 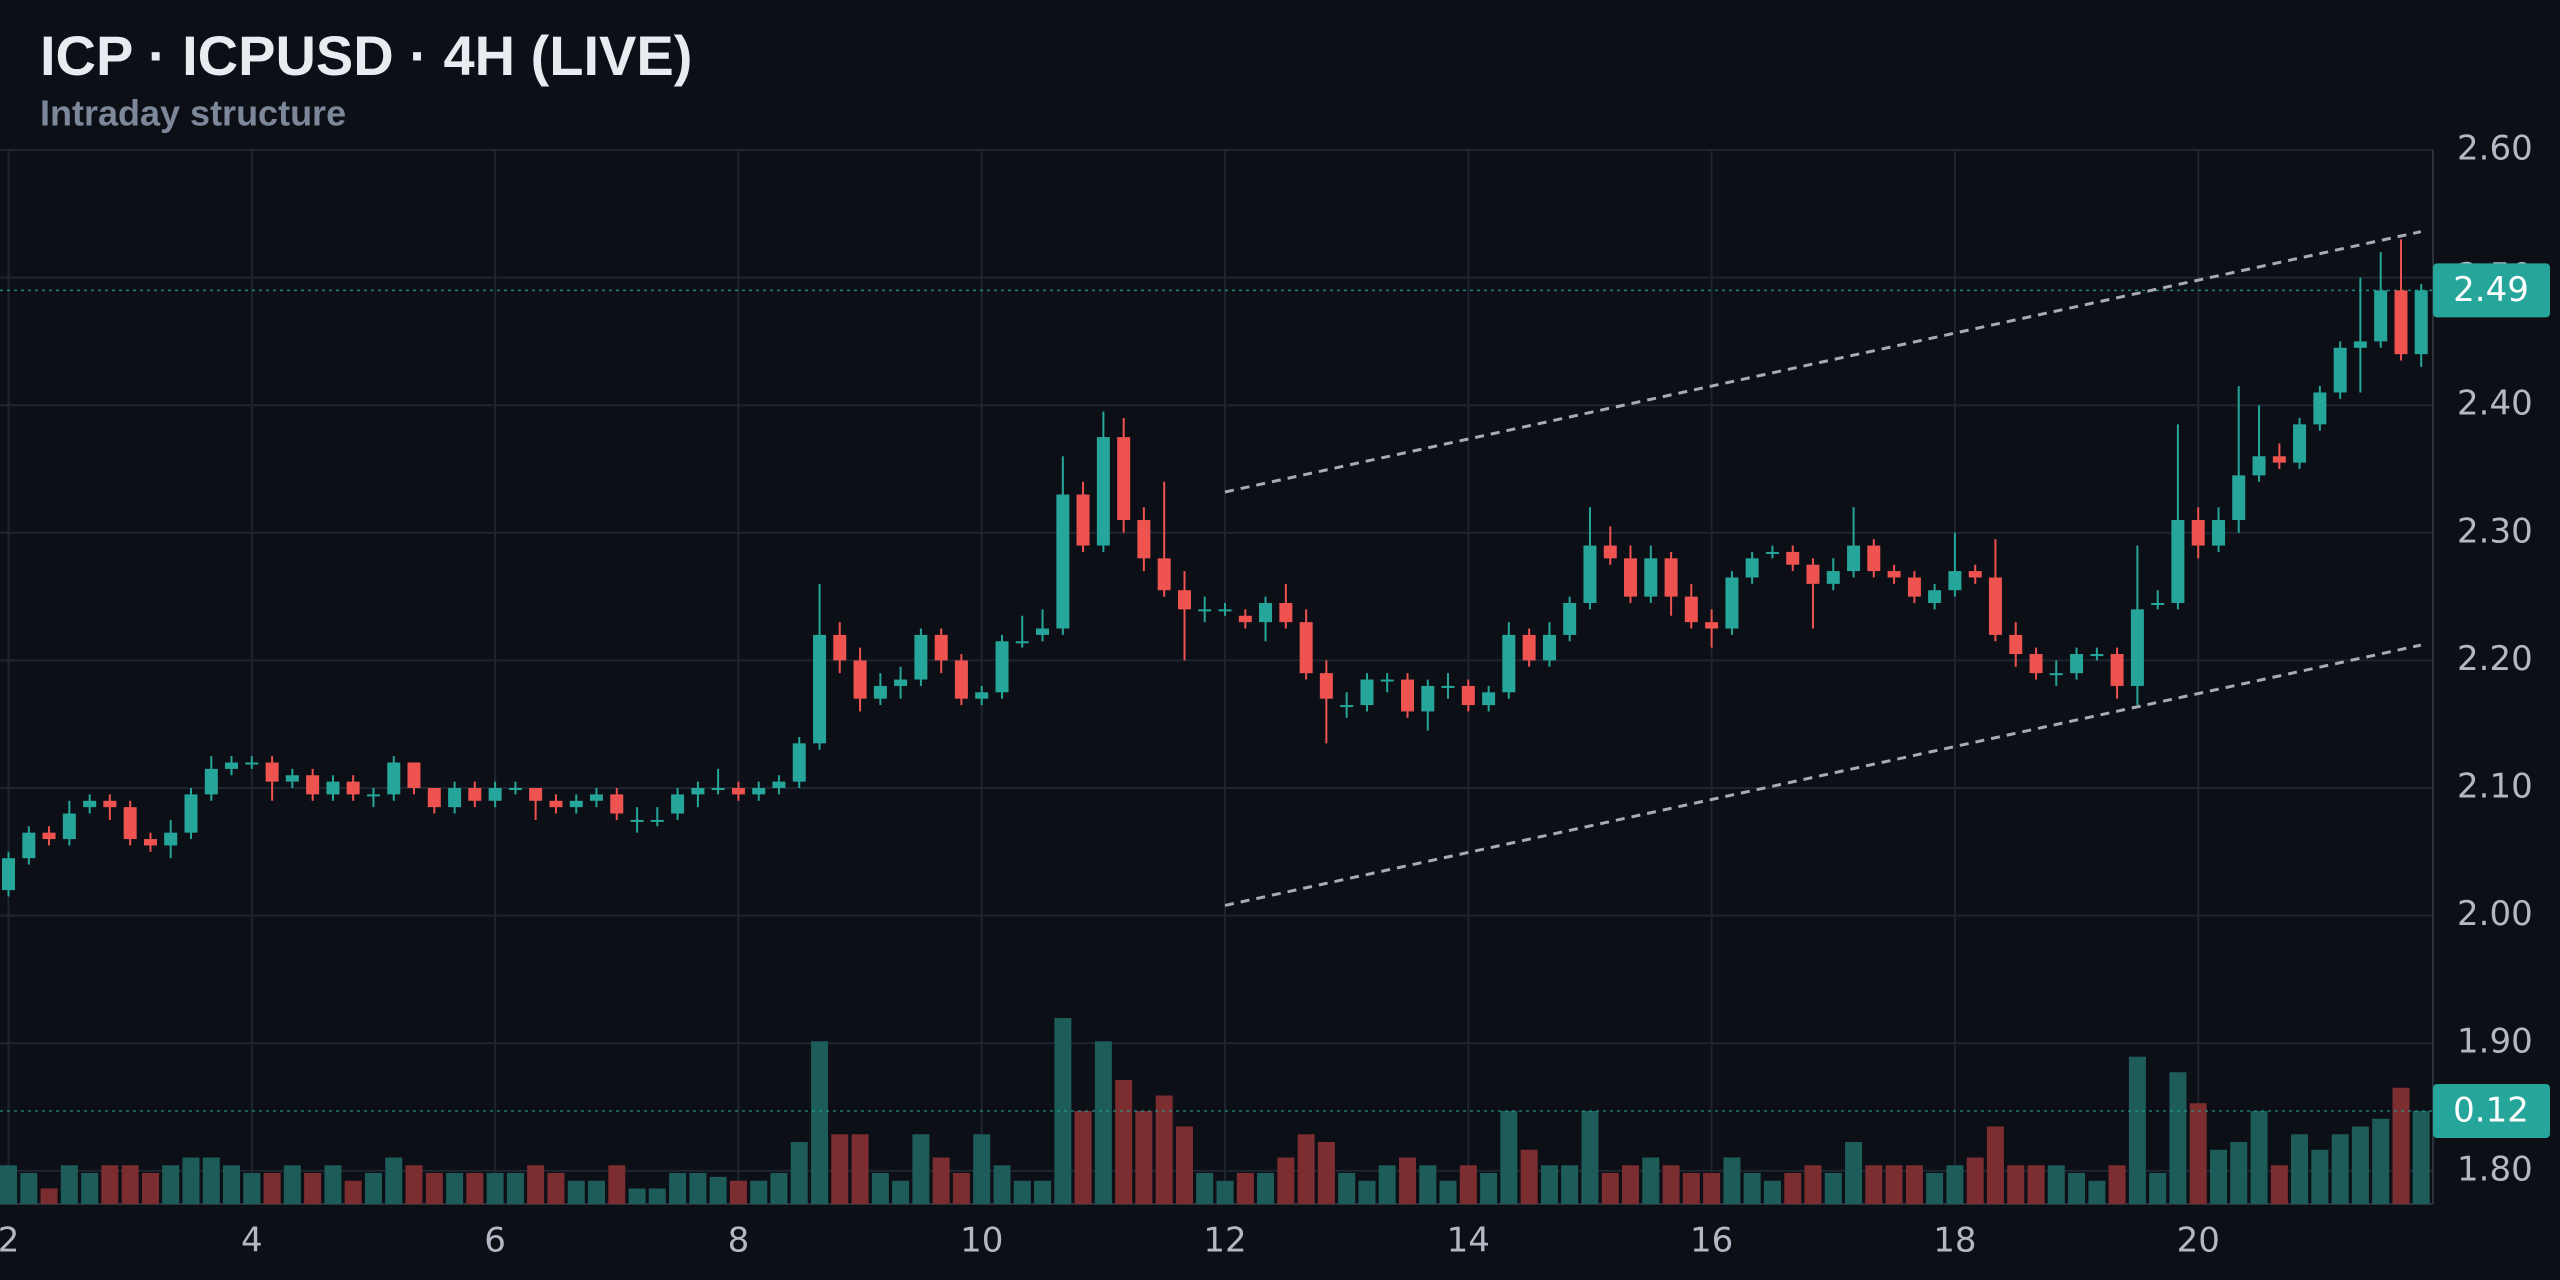 I want to click on x-tick-label: 2, so click(x=9, y=1241).